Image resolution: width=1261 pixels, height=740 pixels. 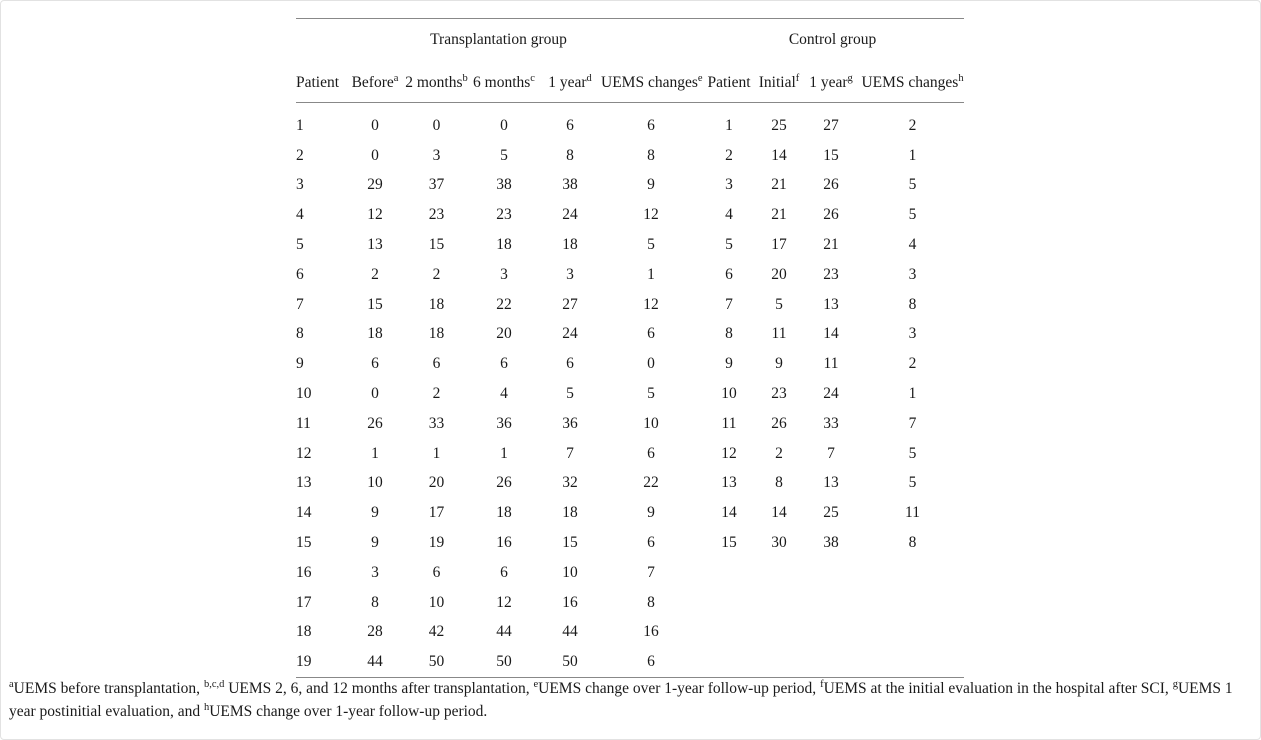 I want to click on uems-value-cell: 21, so click(x=779, y=215).